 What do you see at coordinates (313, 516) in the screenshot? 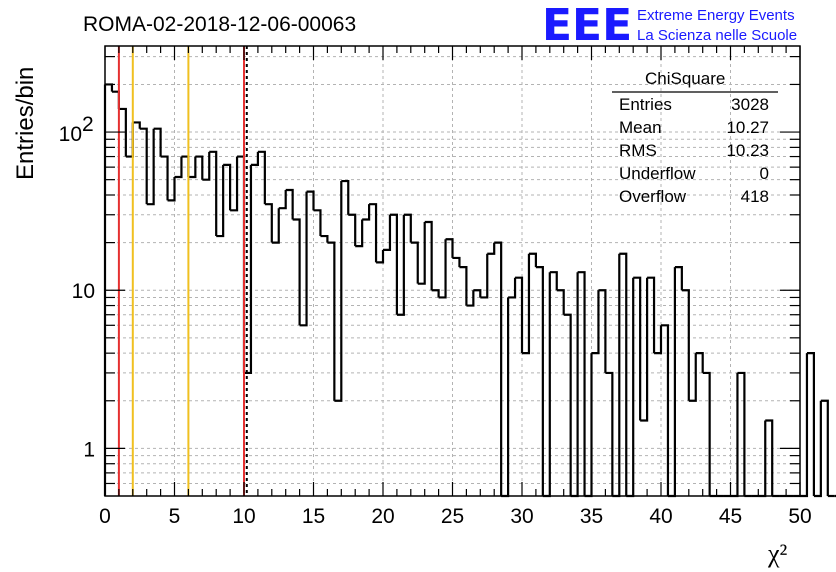
I see `x-tick-label: 15` at bounding box center [313, 516].